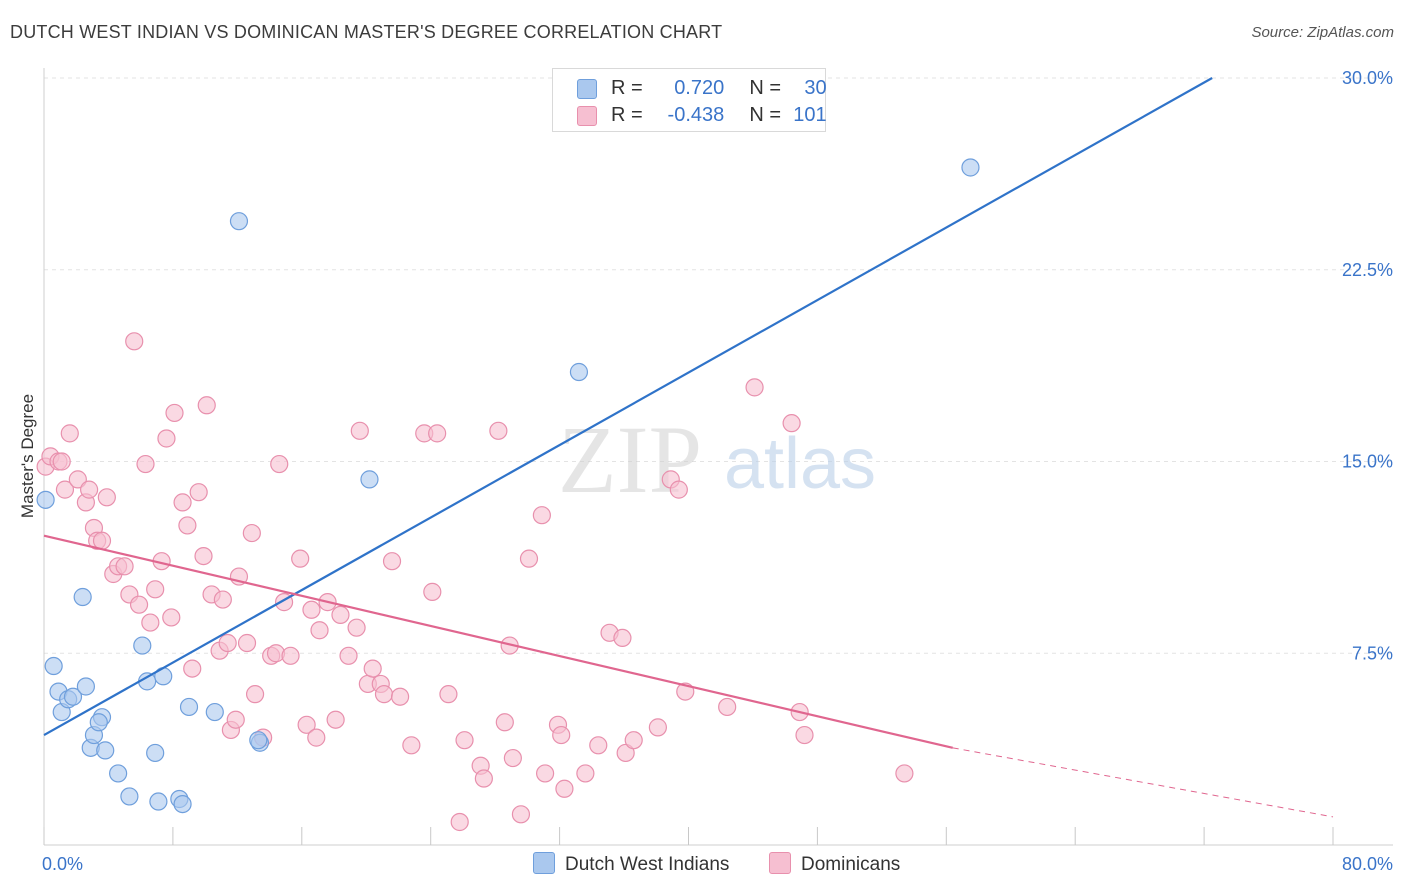  Describe the element at coordinates (834, 864) in the screenshot. I see `bottom-legend-dominicans: Dominicans` at that location.